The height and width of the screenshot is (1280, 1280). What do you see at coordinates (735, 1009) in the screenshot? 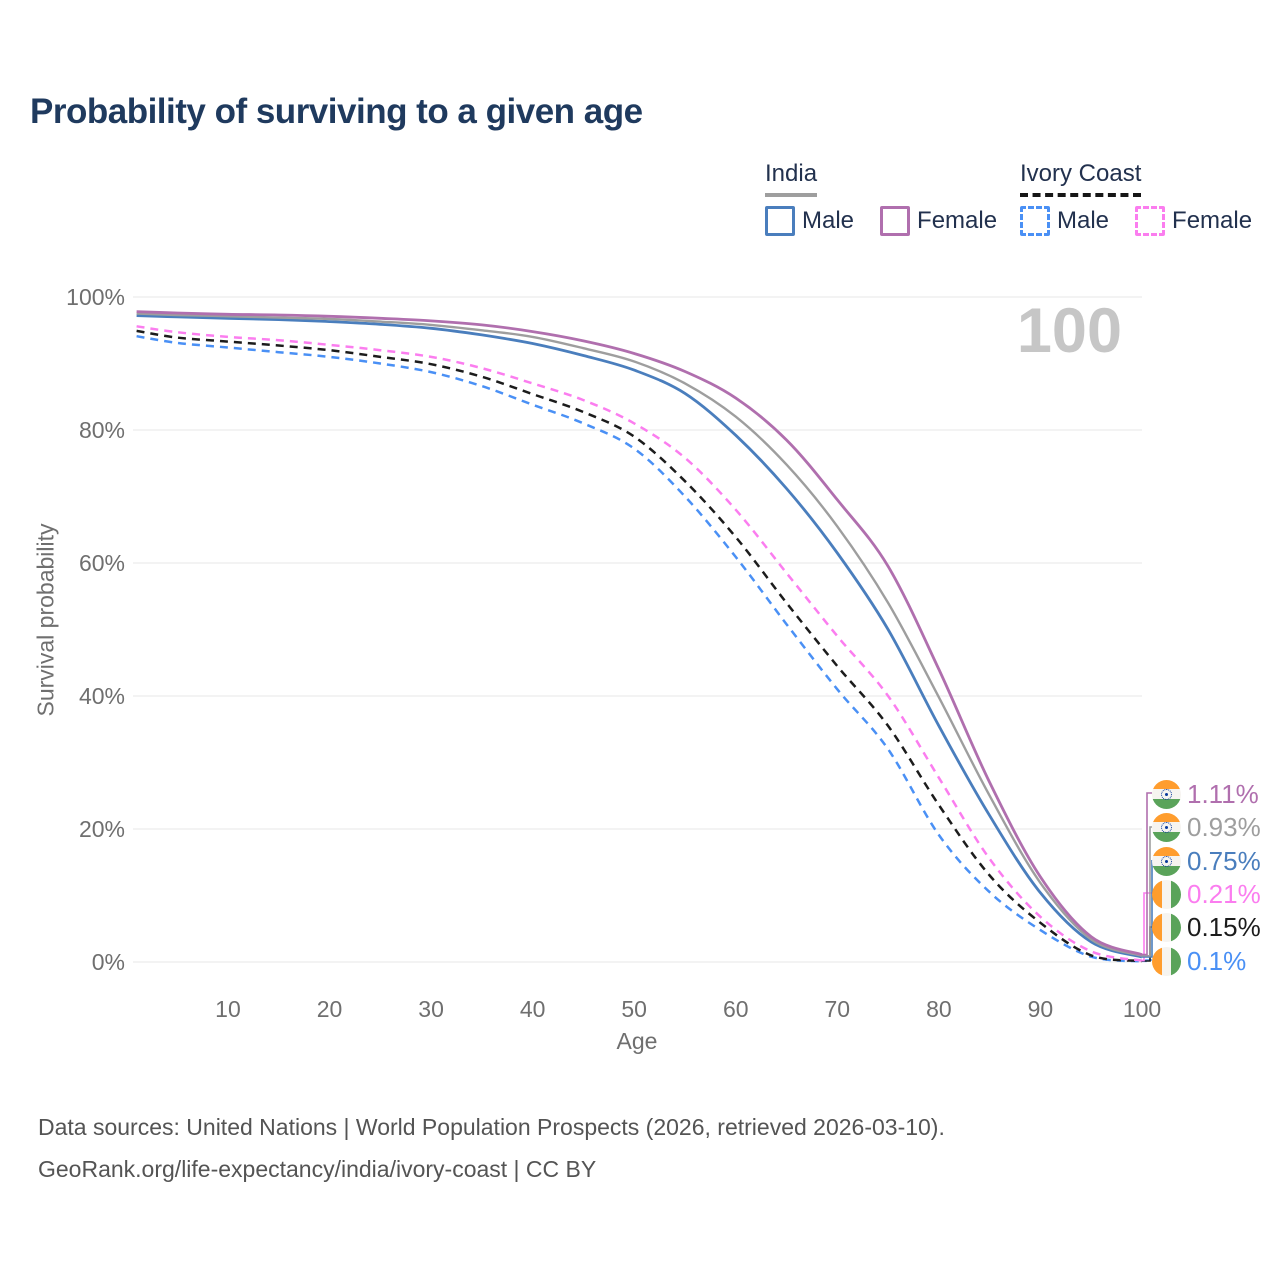
I see `x-tick-label: 60` at bounding box center [735, 1009].